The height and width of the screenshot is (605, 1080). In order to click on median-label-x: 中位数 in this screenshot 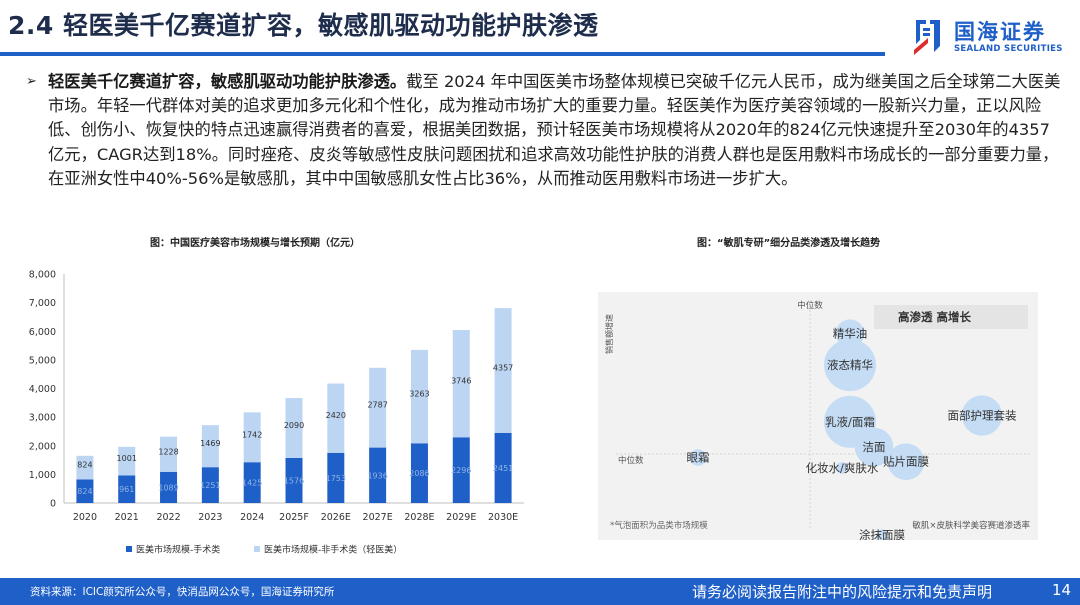, I will do `click(810, 305)`.